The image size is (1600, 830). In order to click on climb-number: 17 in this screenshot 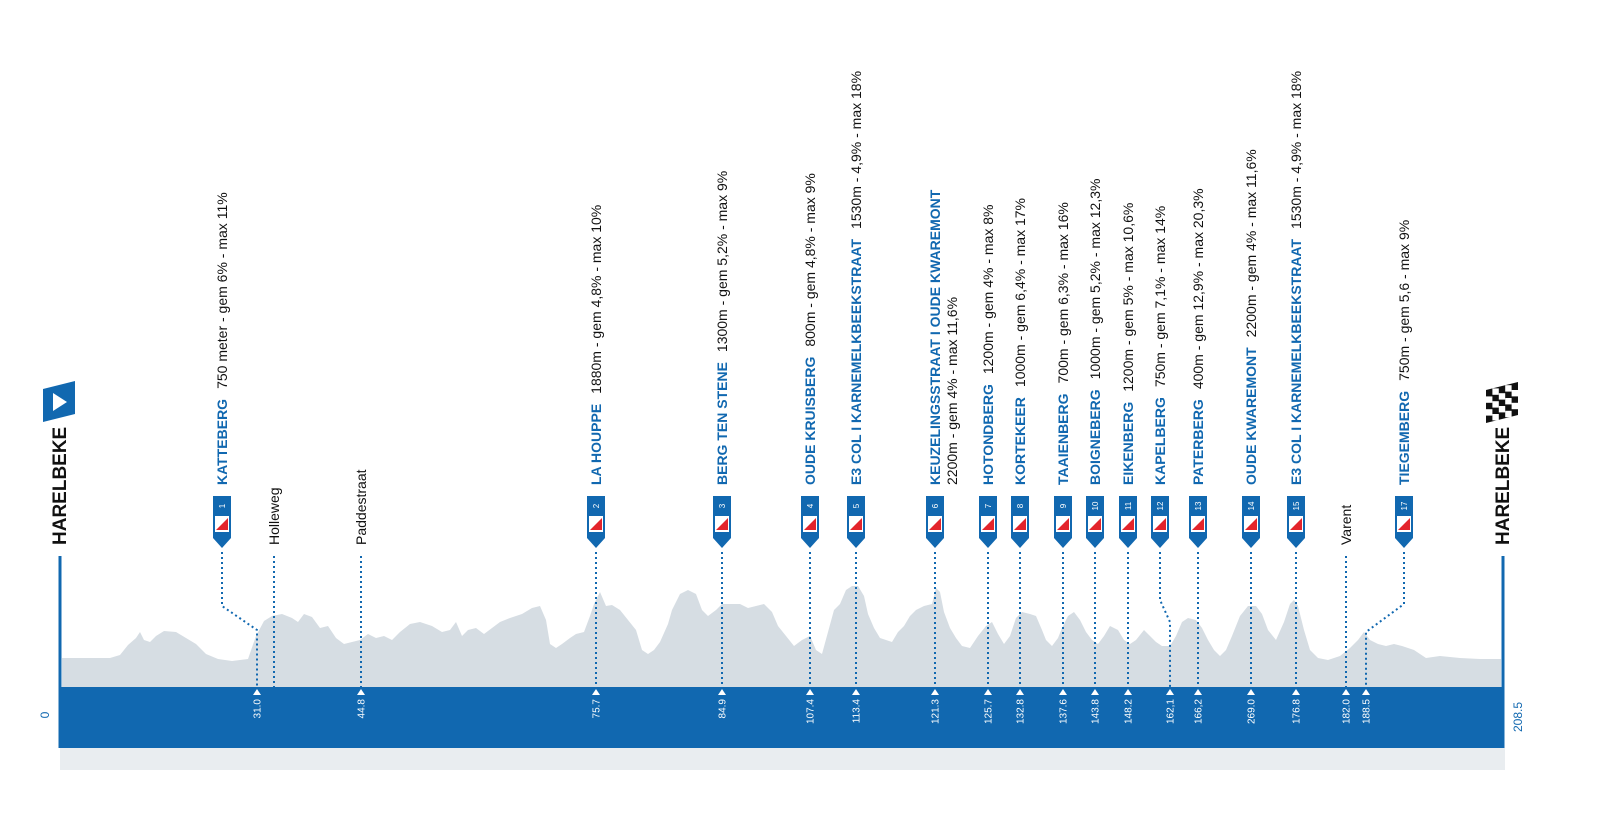, I will do `click(1404, 505)`.